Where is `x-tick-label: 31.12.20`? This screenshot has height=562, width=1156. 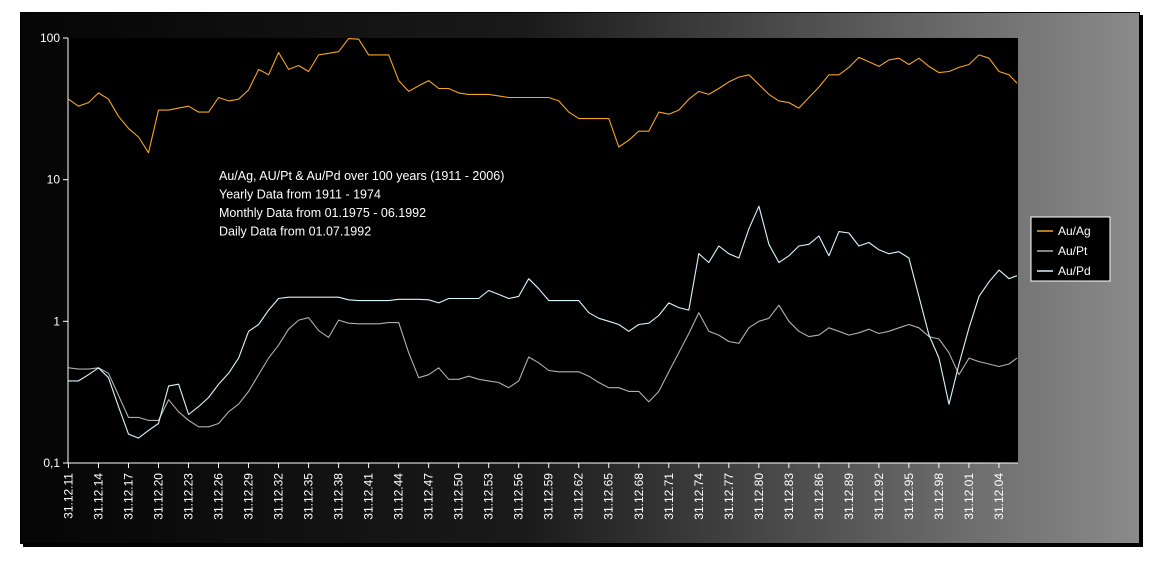
x-tick-label: 31.12.20 is located at coordinates (158, 496).